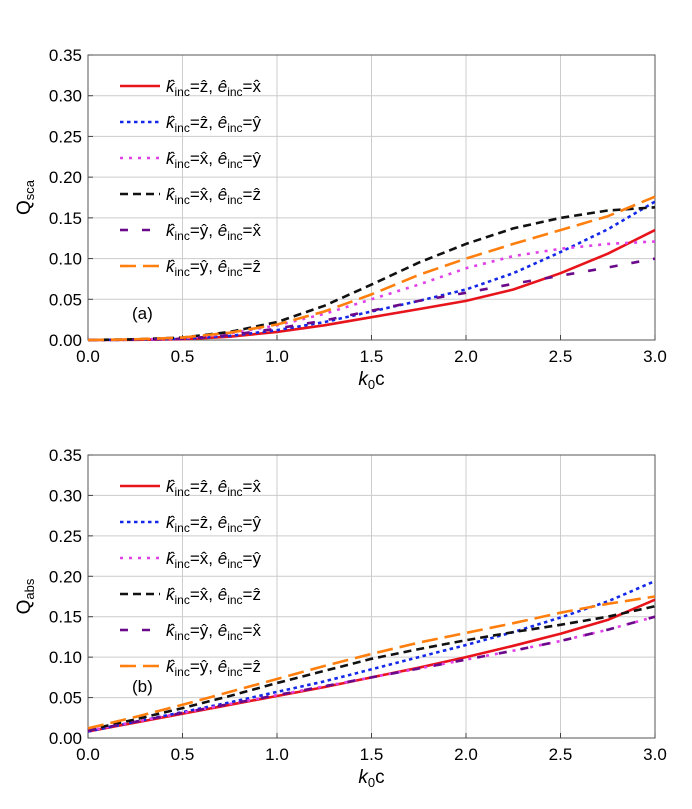  What do you see at coordinates (25, 197) in the screenshot?
I see `y-axis-label: Qsca` at bounding box center [25, 197].